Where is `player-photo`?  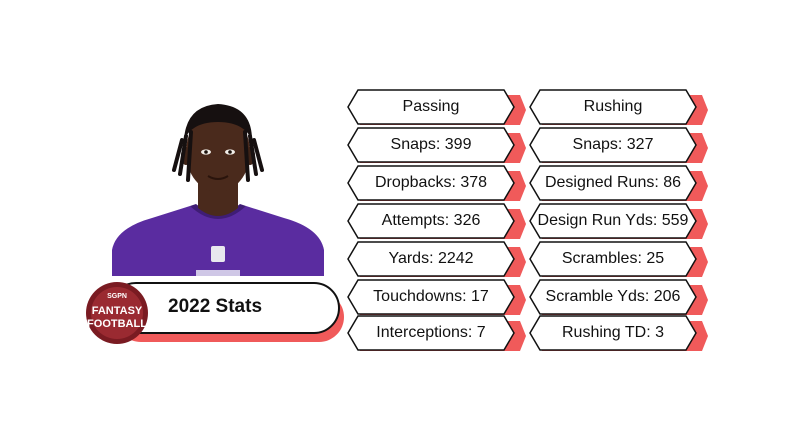 player-photo is located at coordinates (218, 188).